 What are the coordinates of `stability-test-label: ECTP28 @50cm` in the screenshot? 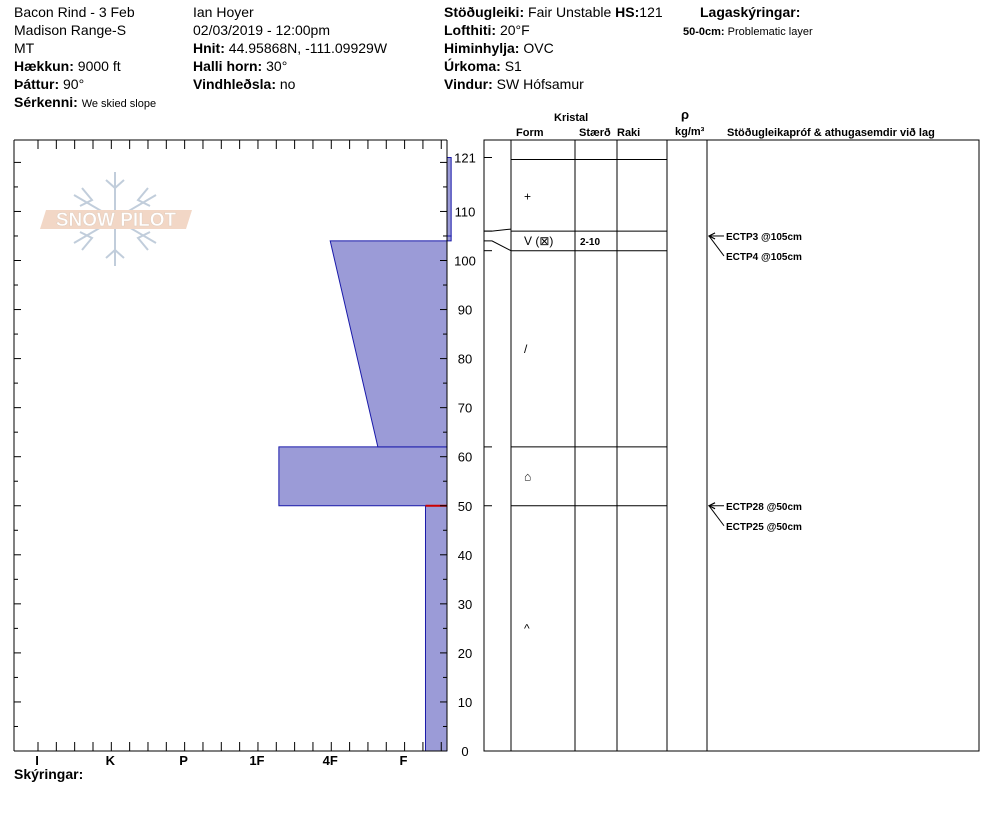 It's located at (764, 507).